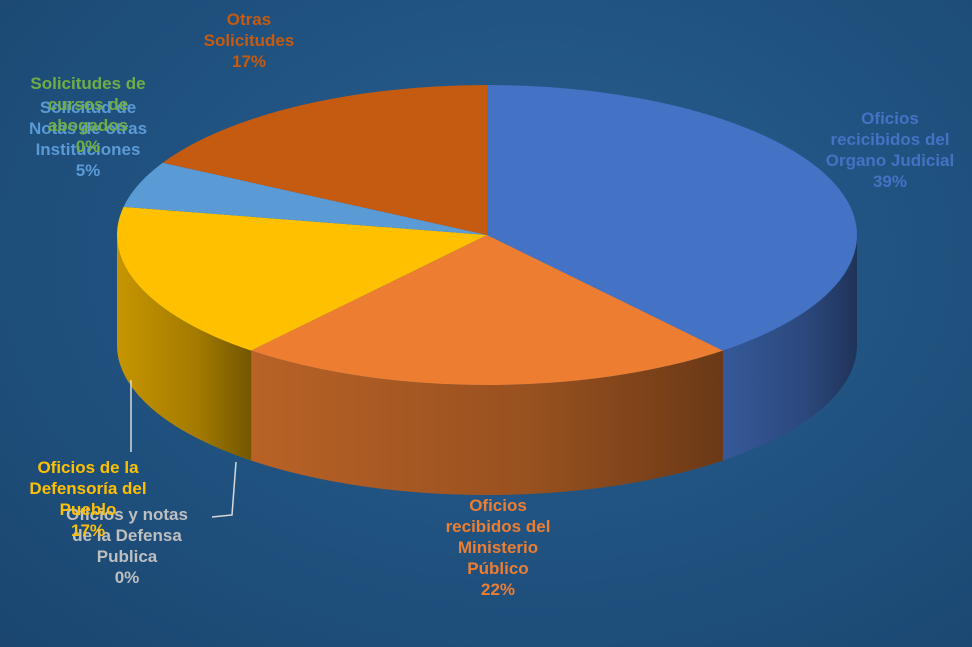  What do you see at coordinates (249, 40) in the screenshot?
I see `slice-label-otras-solicitudes: Otras Solicitudes 17%` at bounding box center [249, 40].